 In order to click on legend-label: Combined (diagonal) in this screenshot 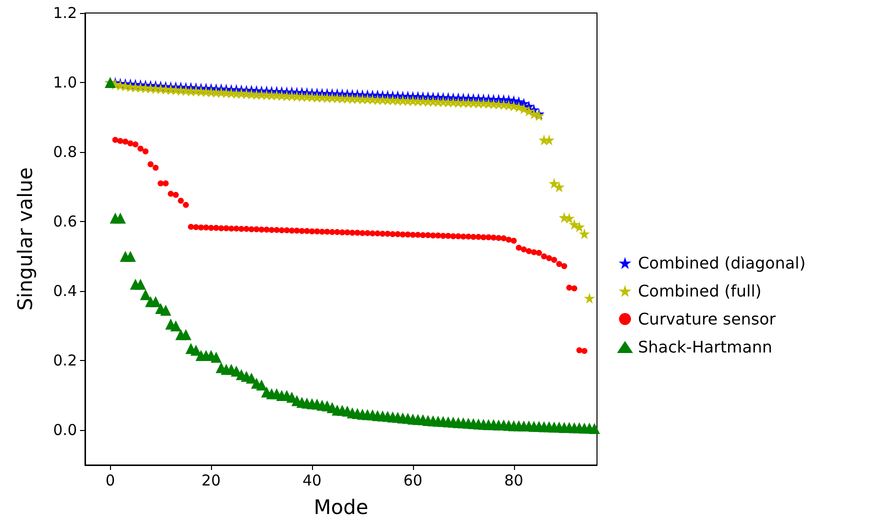, I will do `click(722, 263)`.